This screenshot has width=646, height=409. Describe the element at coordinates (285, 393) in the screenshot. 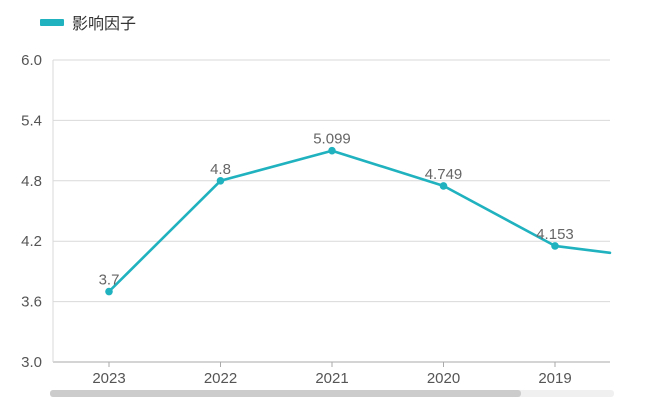

I see `scrollbar-thumb` at that location.